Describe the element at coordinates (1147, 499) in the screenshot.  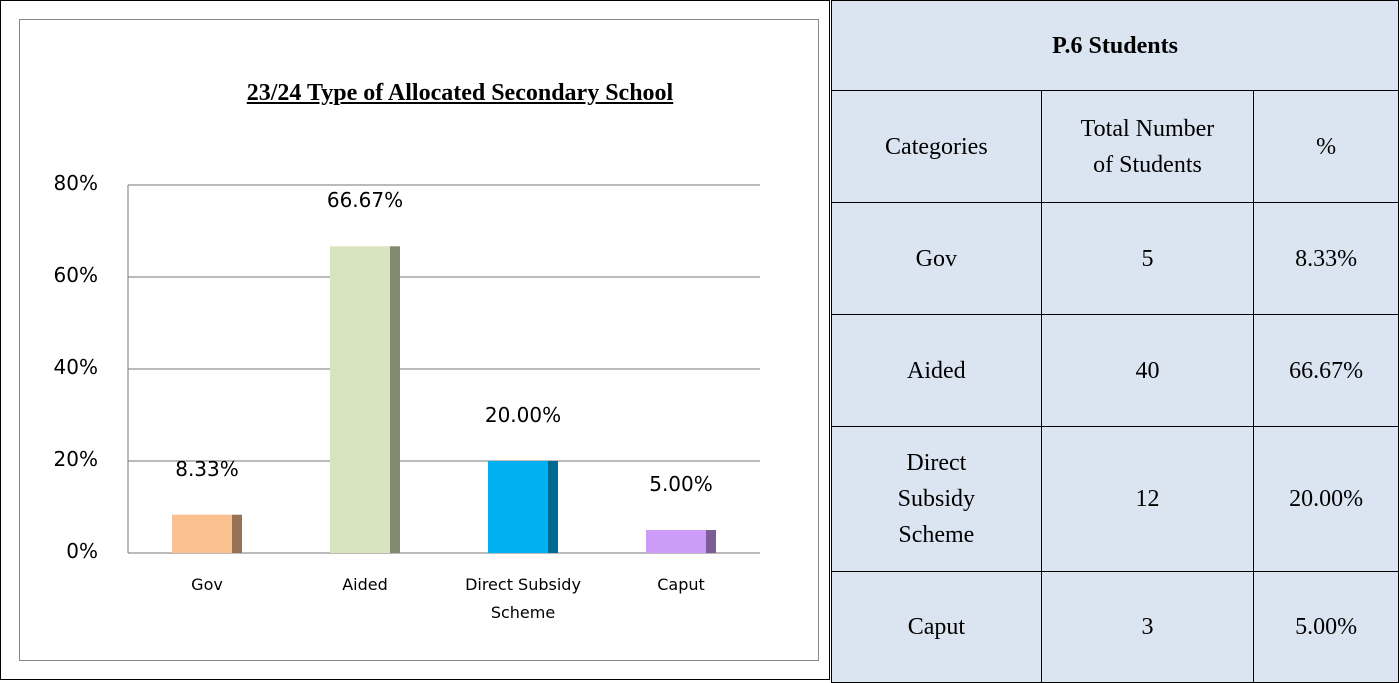
I see `table-cell: 12` at that location.